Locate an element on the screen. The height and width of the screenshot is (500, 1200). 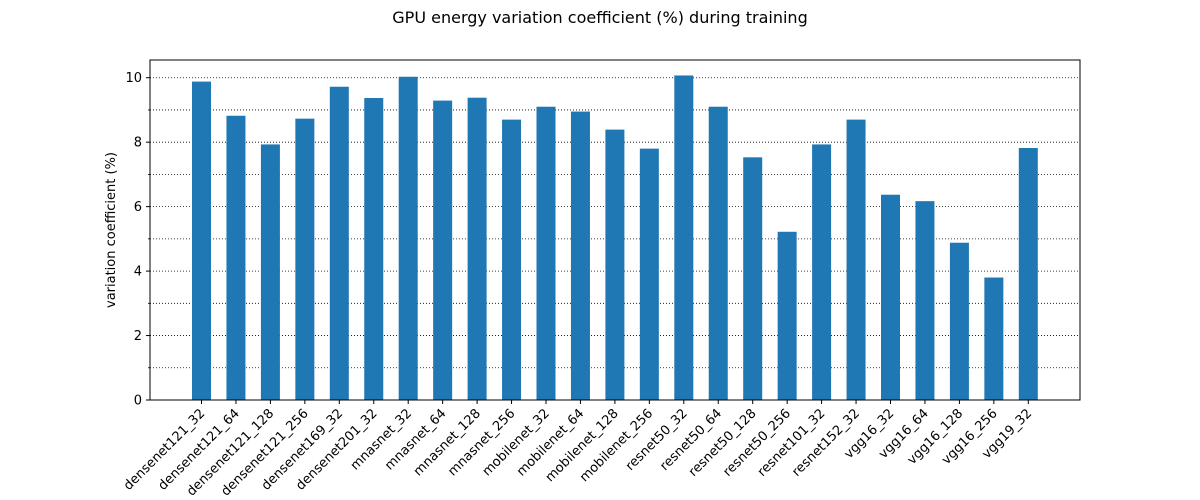
y-axis-label: variation coefficient (%) is located at coordinates (111, 230).